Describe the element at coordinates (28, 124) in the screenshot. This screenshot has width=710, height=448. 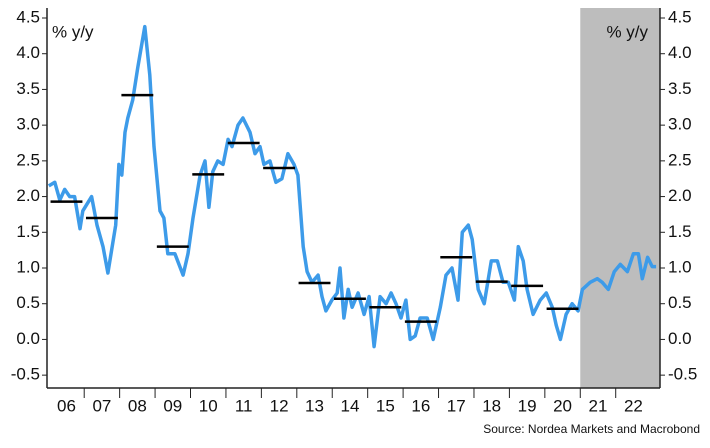
I see `y-tick-label: 3.0` at that location.